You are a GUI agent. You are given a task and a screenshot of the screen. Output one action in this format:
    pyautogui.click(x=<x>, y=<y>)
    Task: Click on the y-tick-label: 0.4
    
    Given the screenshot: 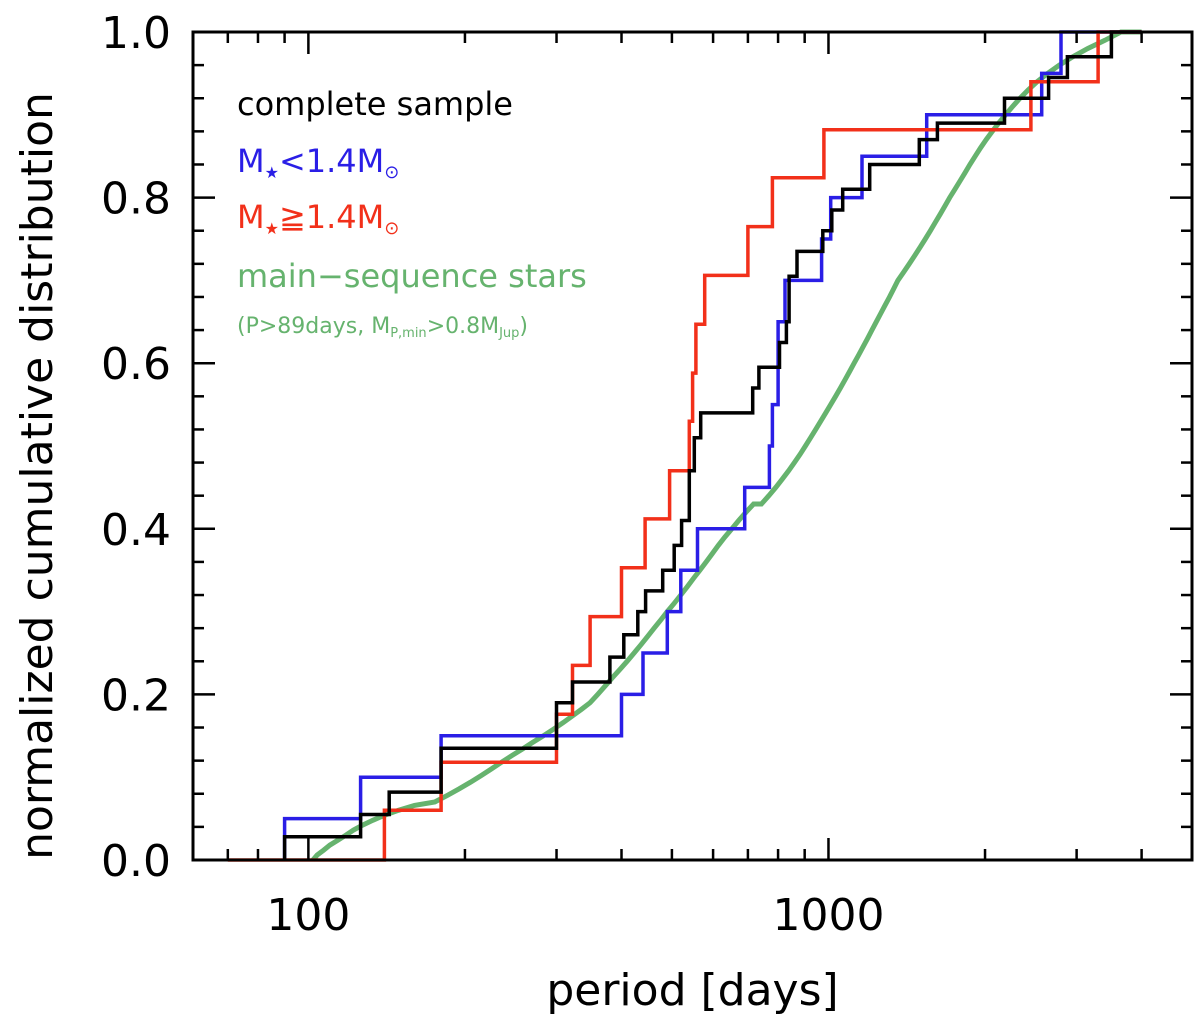 What is the action you would take?
    pyautogui.click(x=136, y=530)
    